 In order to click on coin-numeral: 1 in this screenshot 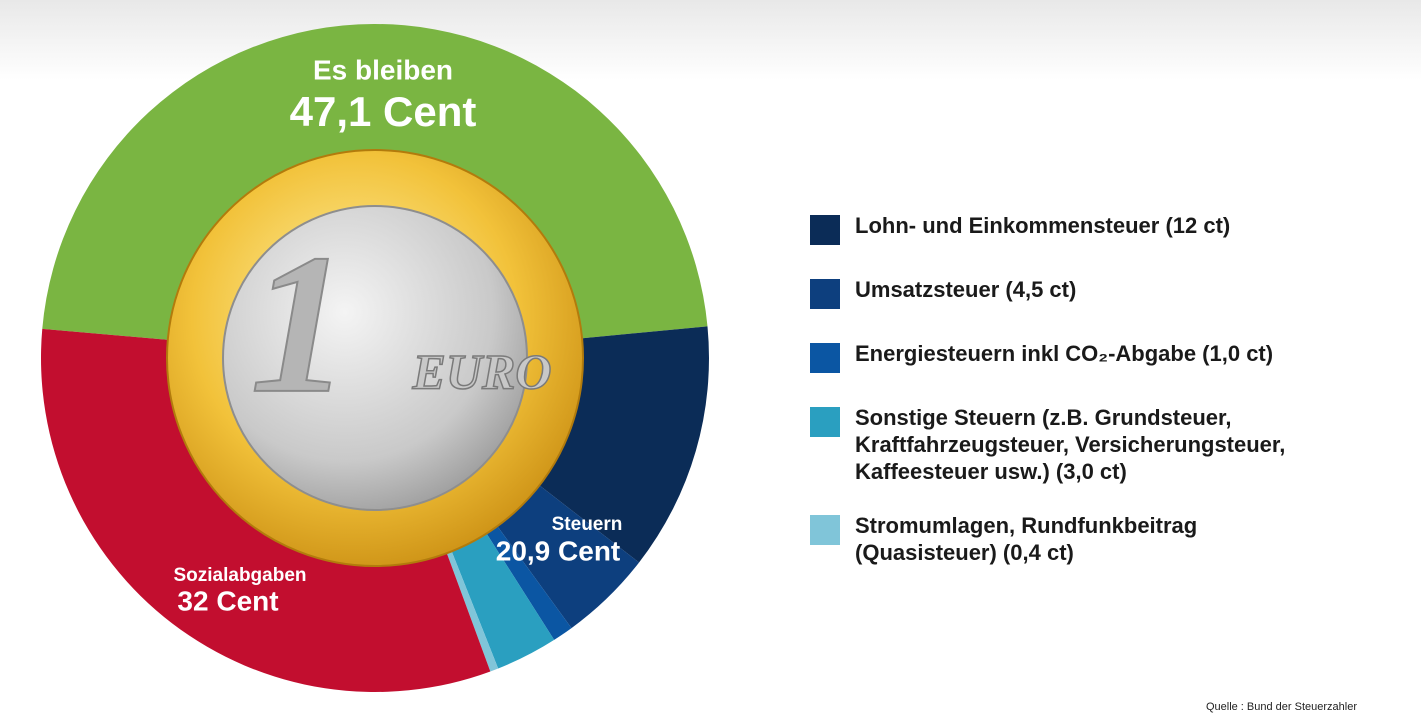, I will do `click(300, 324)`.